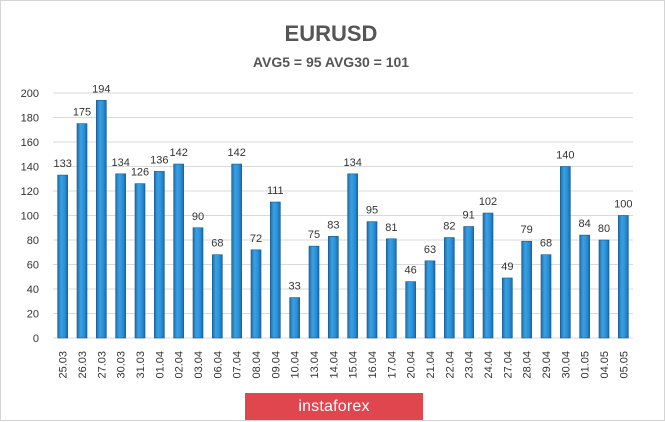 This screenshot has width=665, height=422. I want to click on x-tick-label: 27.03, so click(102, 365).